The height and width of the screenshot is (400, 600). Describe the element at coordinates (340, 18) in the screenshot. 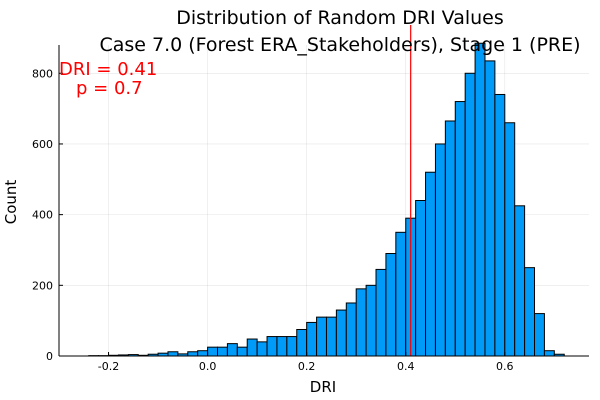

I see `chart-title-line-1: Distribution of Random DRI Values` at that location.